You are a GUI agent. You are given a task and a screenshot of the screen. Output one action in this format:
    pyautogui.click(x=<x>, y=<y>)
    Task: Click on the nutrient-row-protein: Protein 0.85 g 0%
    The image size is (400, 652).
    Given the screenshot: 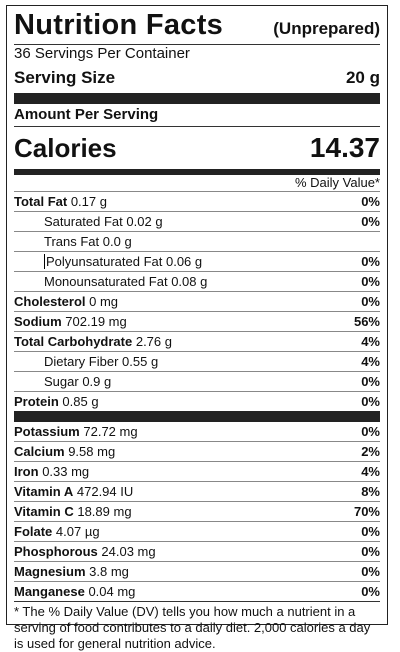 What is the action you would take?
    pyautogui.click(x=197, y=401)
    